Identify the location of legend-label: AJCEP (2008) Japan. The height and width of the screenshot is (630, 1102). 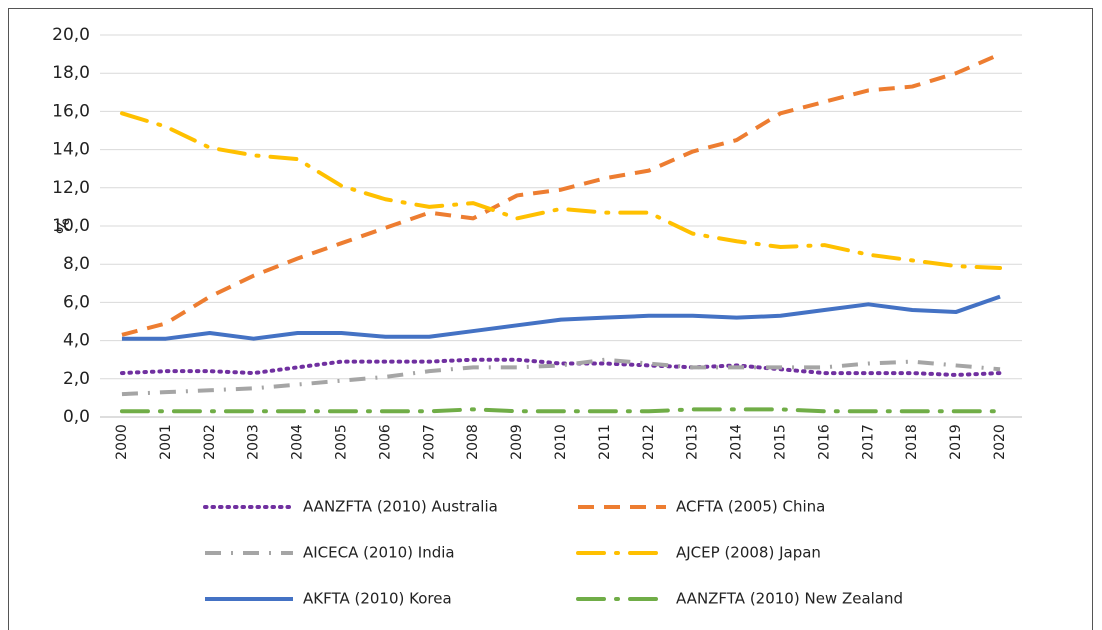
(748, 553).